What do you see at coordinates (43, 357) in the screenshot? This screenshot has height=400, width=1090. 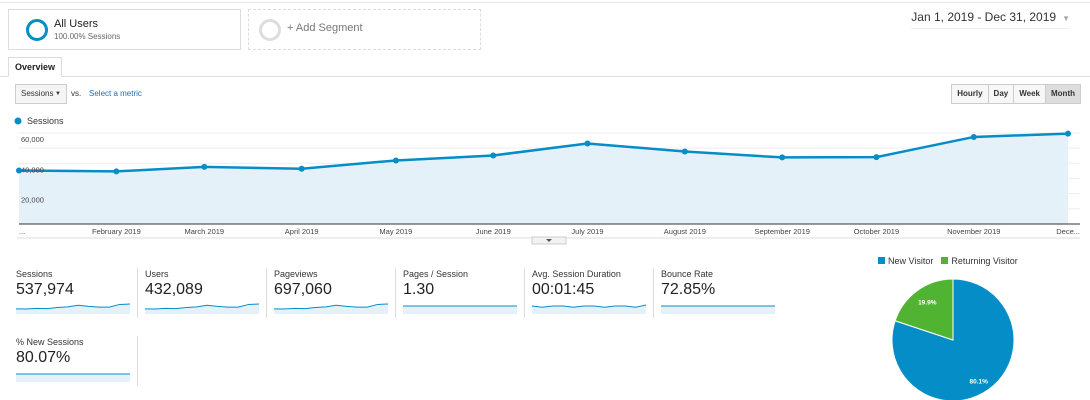 I see `kpi-value: 80.07%` at bounding box center [43, 357].